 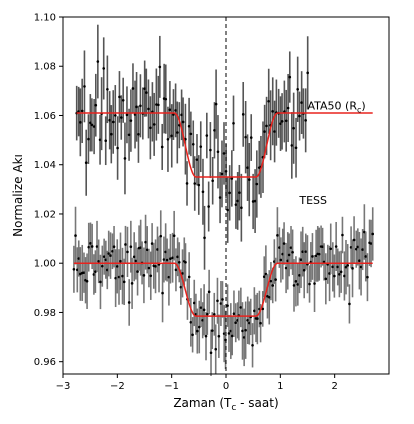 What do you see at coordinates (18, 195) in the screenshot?
I see `y-axis-label: Normalize Akı` at bounding box center [18, 195].